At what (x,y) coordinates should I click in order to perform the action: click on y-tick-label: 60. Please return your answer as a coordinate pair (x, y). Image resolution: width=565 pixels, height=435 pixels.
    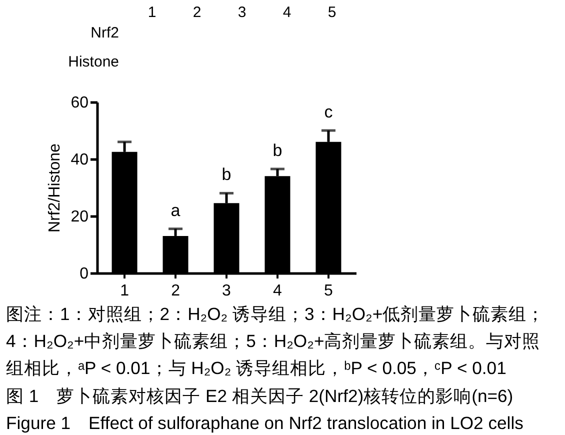
    Looking at the image, I should click on (79, 103).